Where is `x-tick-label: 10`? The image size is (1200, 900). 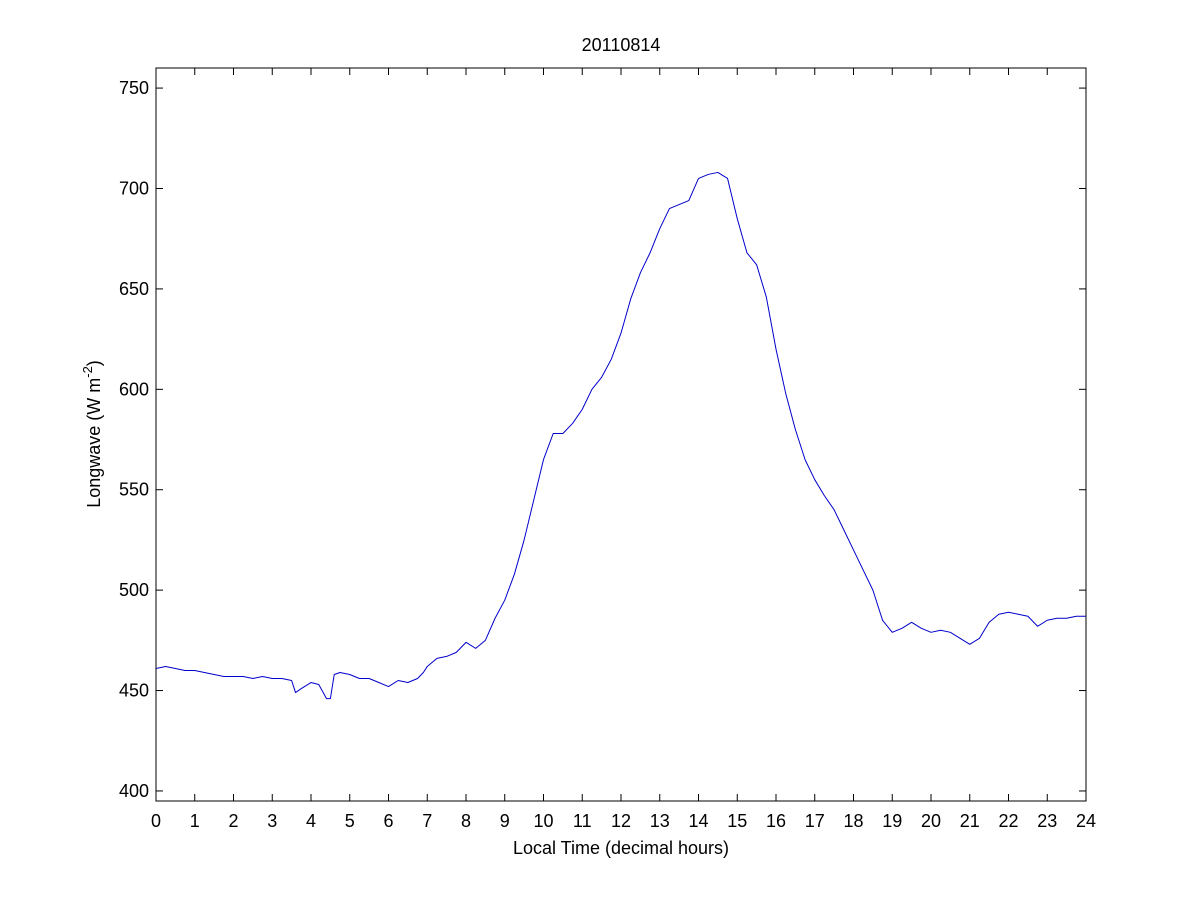 x-tick-label: 10 is located at coordinates (543, 821).